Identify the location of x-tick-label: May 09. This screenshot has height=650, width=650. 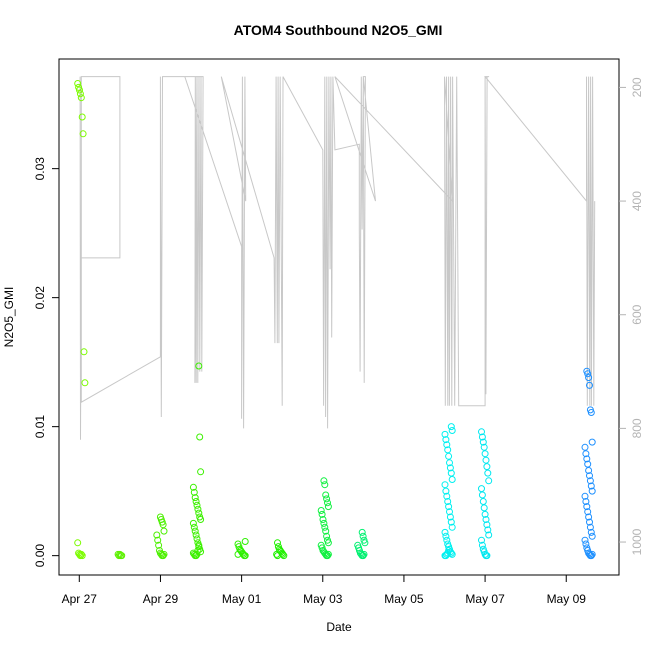
(567, 599).